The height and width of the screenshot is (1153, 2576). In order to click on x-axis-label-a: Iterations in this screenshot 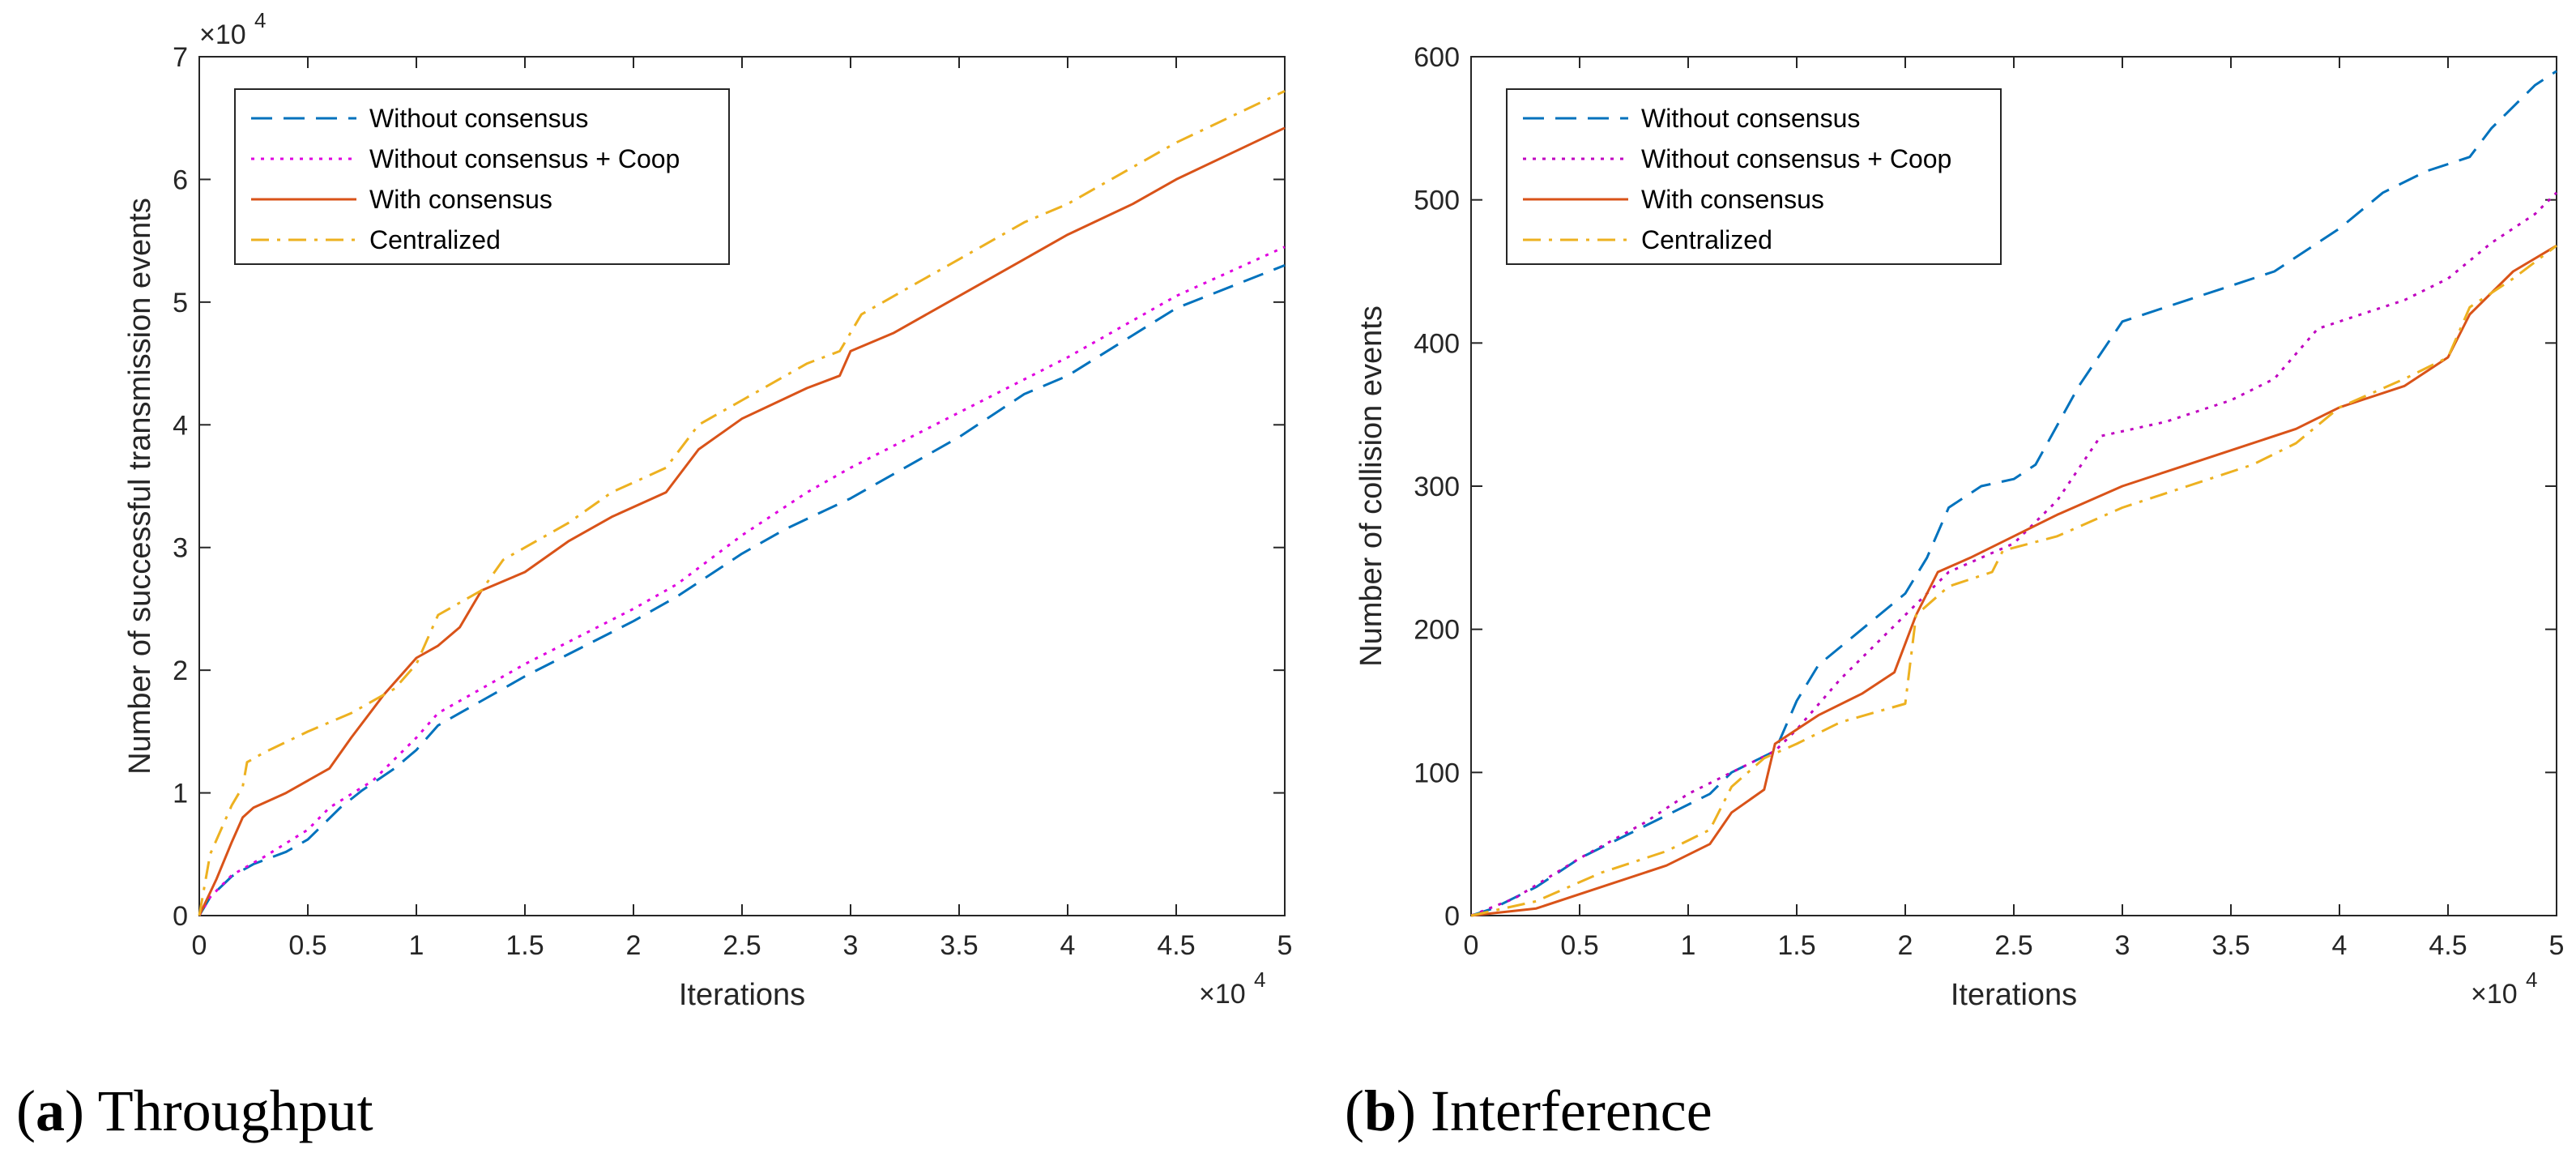, I will do `click(742, 995)`.